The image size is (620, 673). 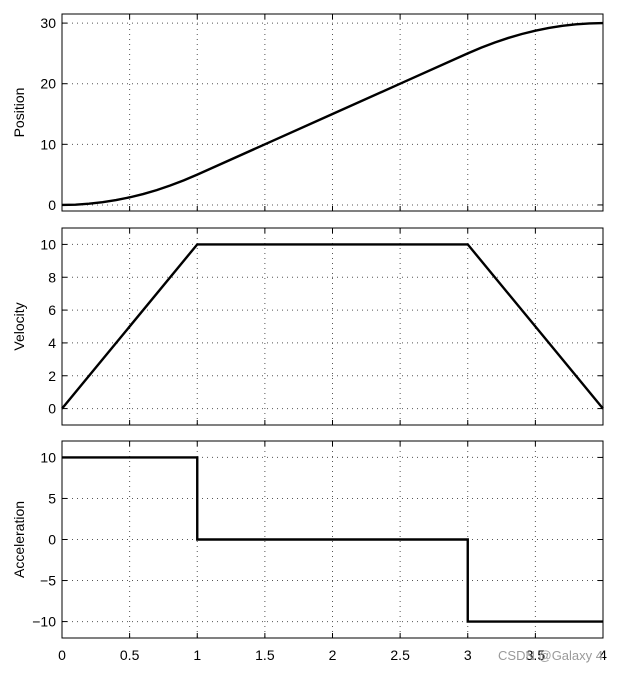 What do you see at coordinates (197, 655) in the screenshot?
I see `x-tick-label: 1` at bounding box center [197, 655].